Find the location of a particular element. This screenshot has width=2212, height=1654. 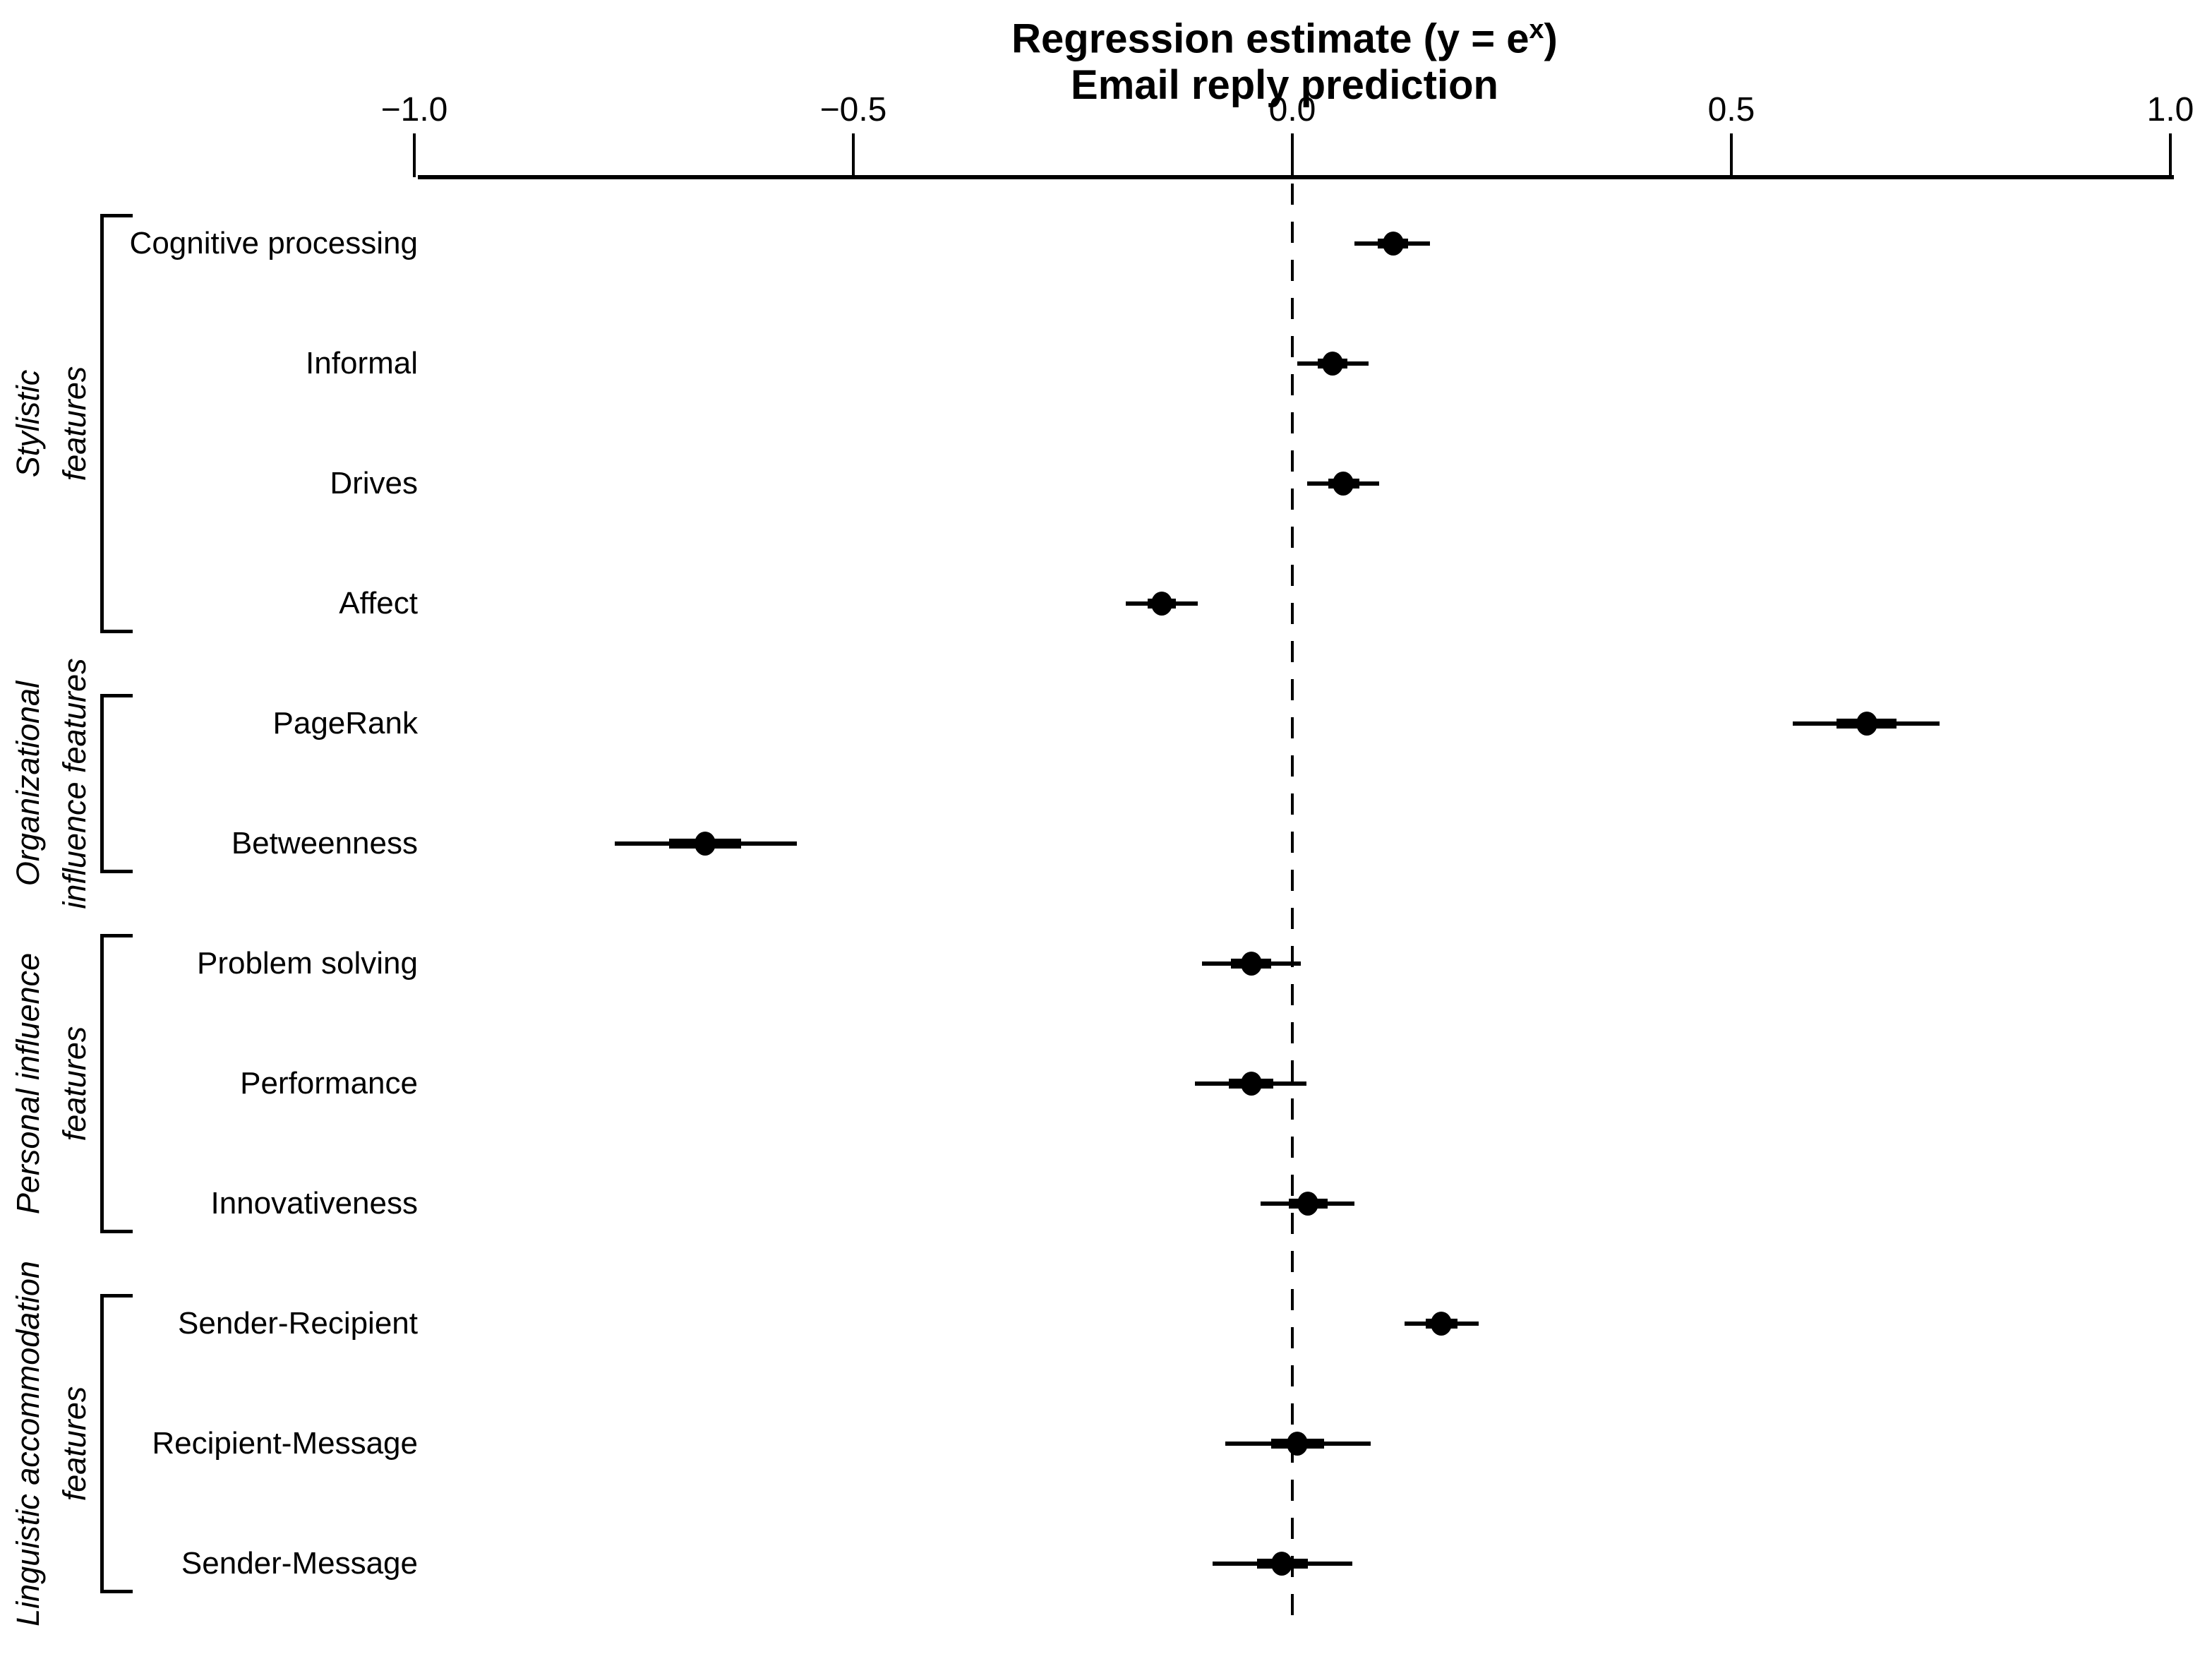

group-label: Stylistic features is located at coordinates (51, 423).